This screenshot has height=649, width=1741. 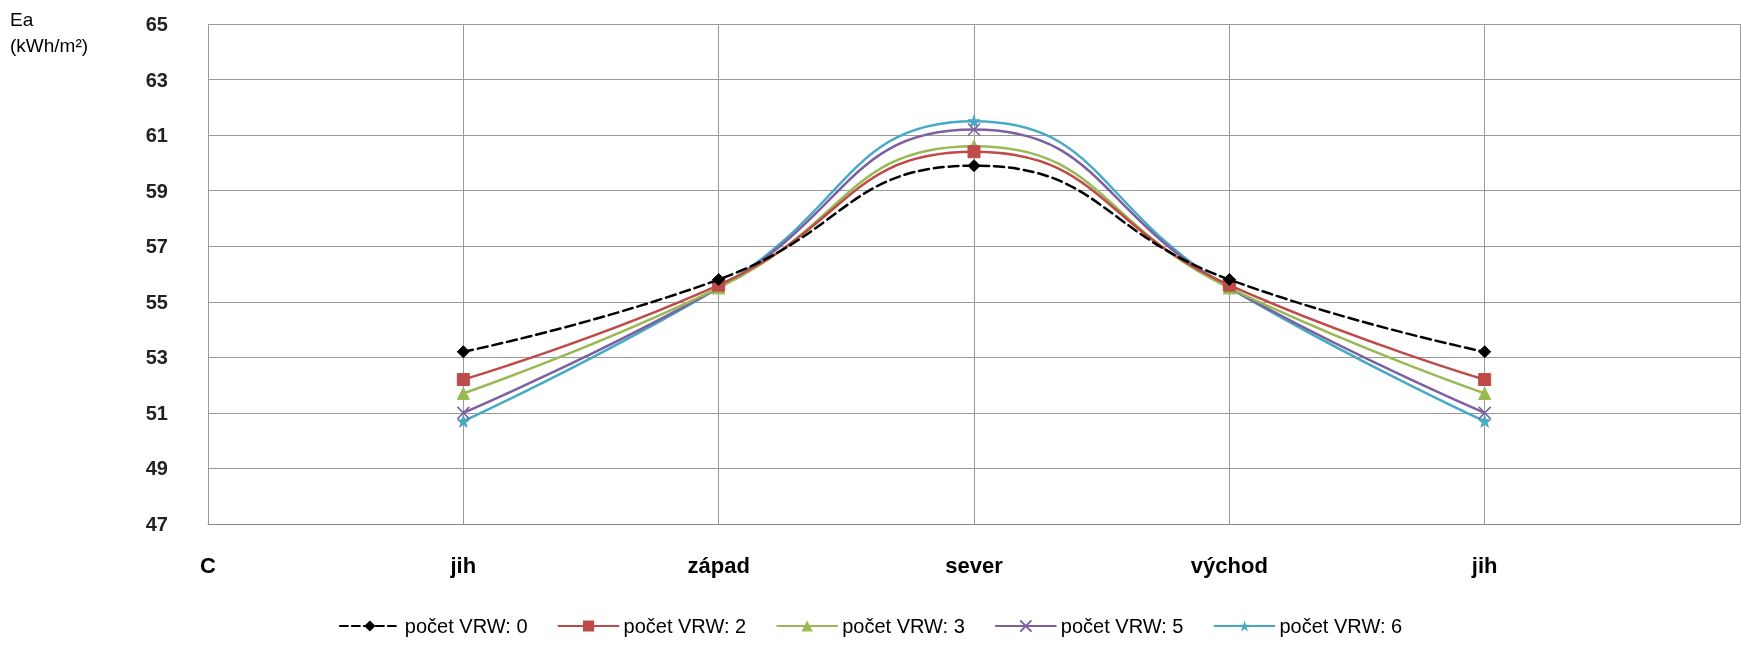 I want to click on legend-label: počet VRW: 6, so click(x=1341, y=626).